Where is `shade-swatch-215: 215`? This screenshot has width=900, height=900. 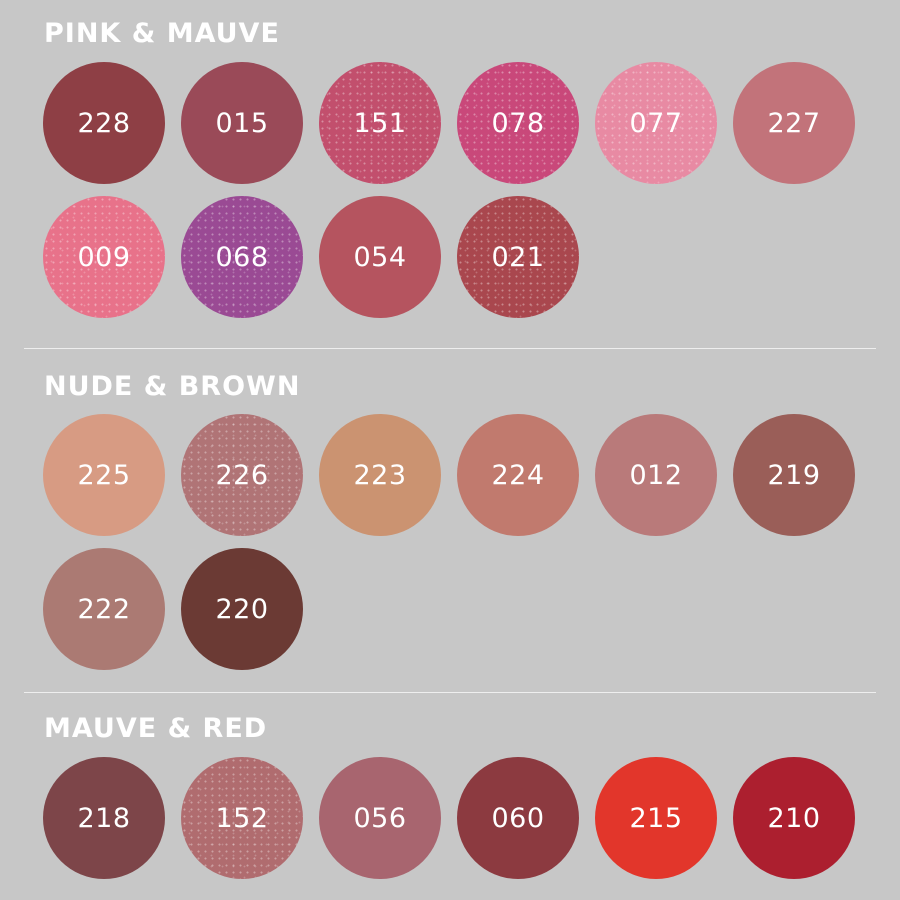 shade-swatch-215: 215 is located at coordinates (656, 818).